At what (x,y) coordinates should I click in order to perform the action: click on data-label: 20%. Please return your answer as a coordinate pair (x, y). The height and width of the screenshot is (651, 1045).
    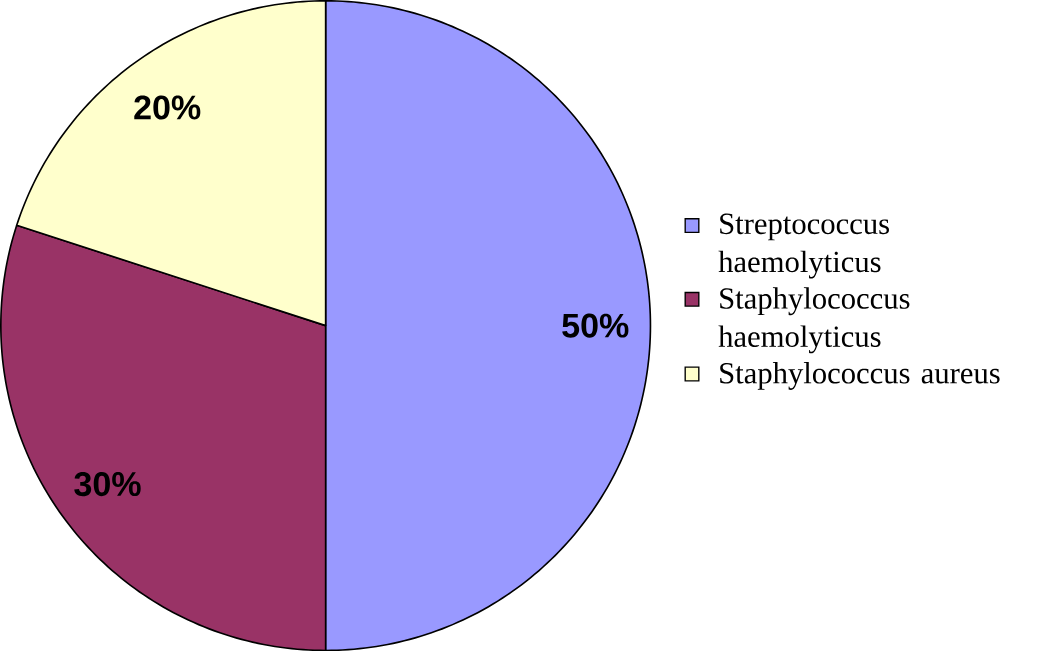
    Looking at the image, I should click on (167, 107).